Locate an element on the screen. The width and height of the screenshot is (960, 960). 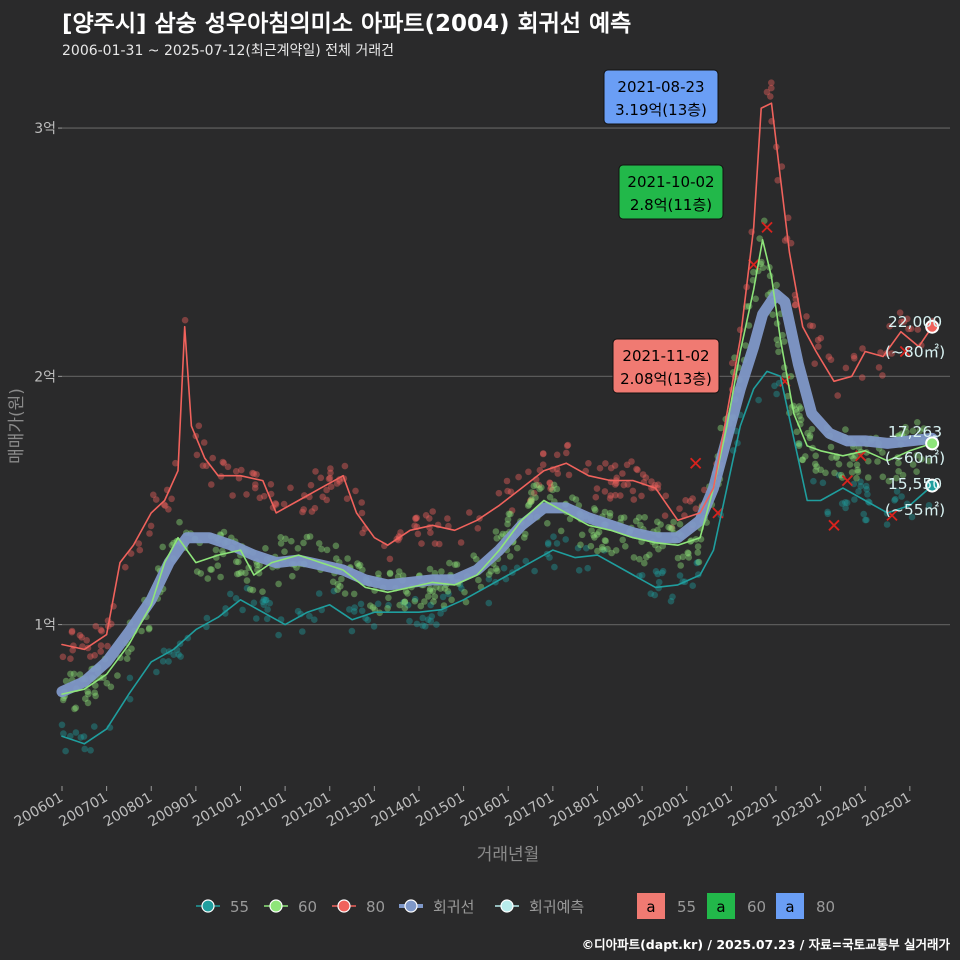
legend-item: 60 is located at coordinates (290, 907).